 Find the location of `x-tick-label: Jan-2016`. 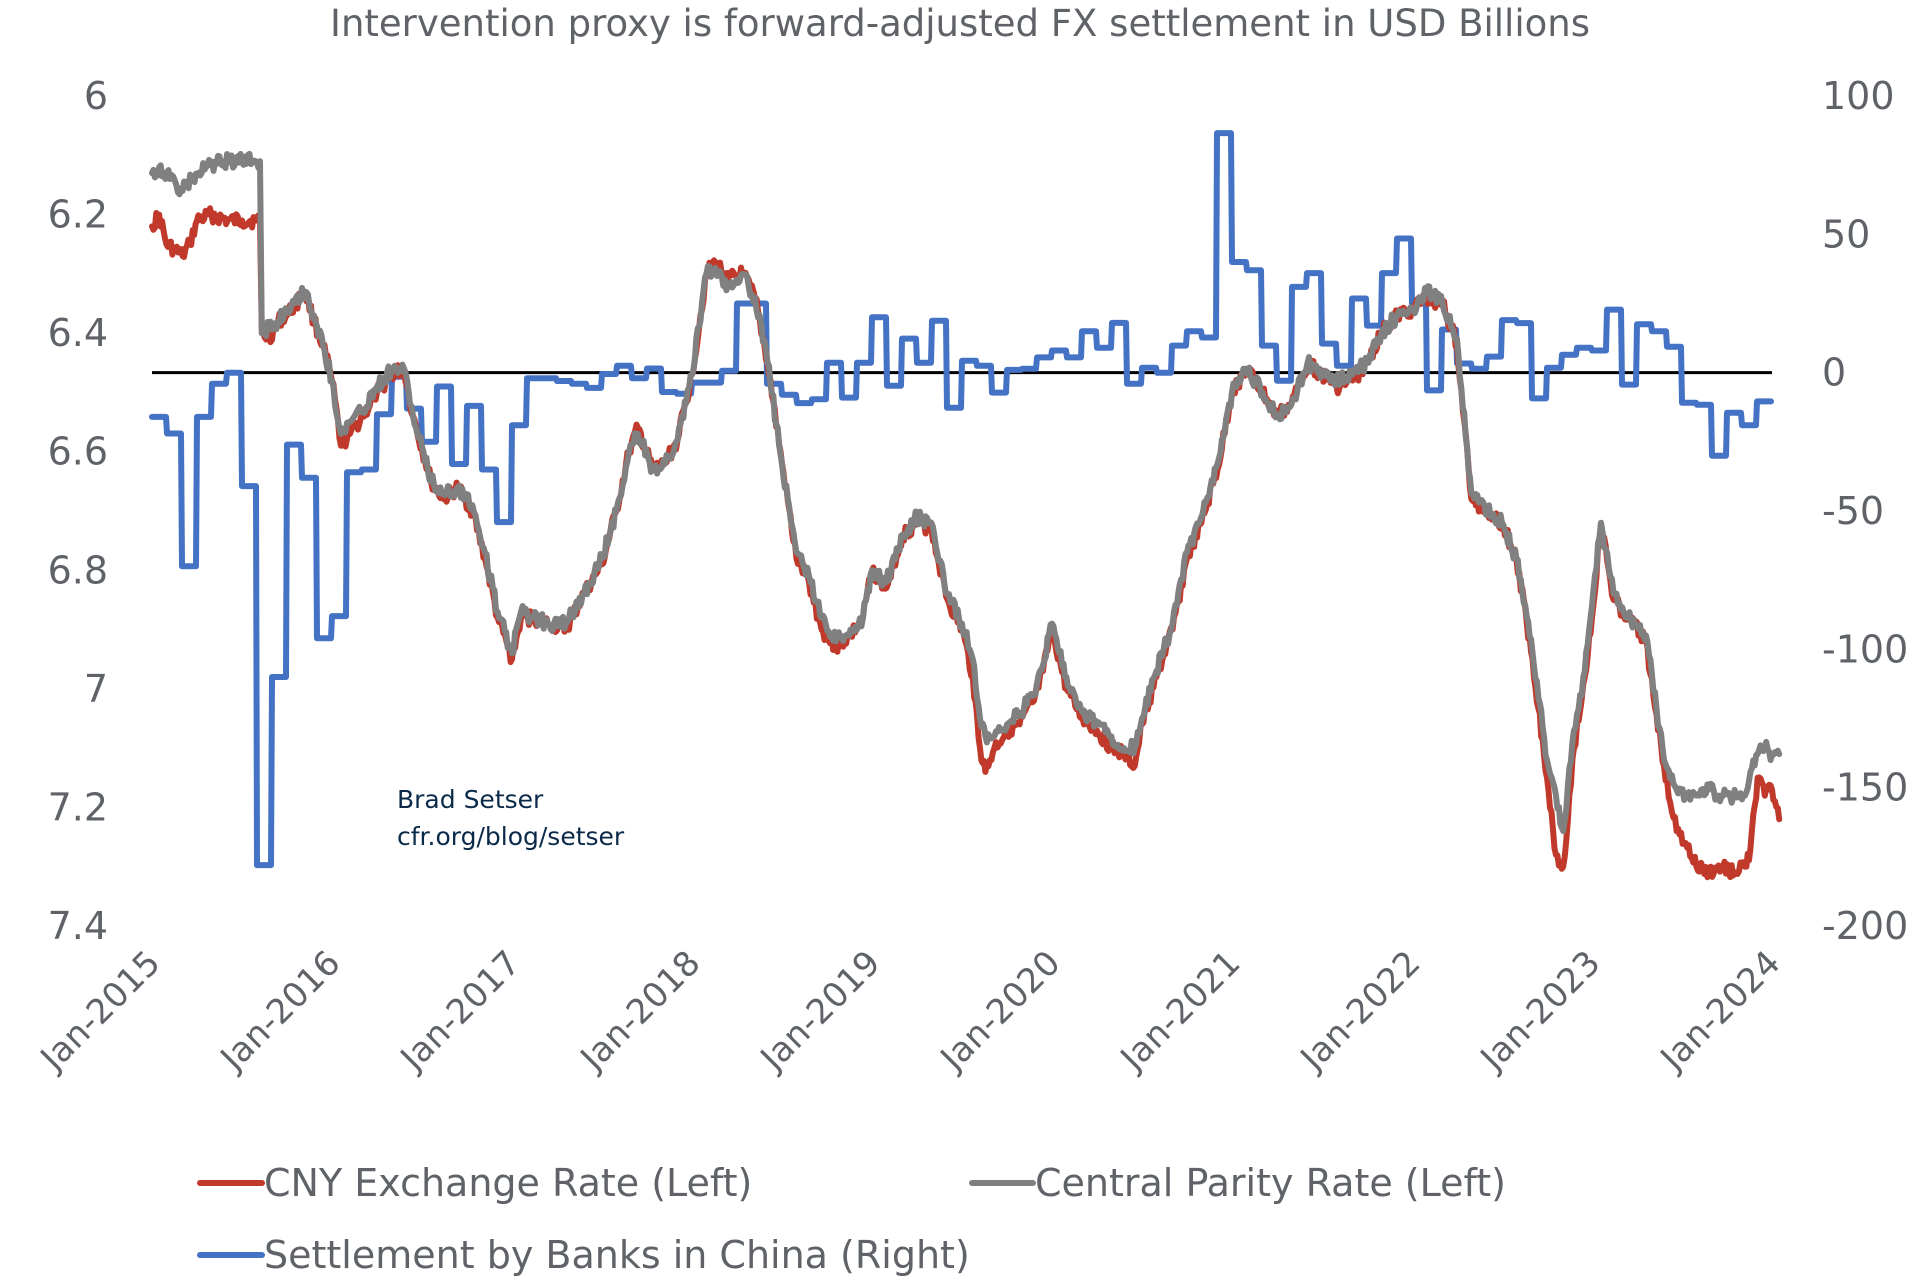

x-tick-label: Jan-2016 is located at coordinates (280, 1011).